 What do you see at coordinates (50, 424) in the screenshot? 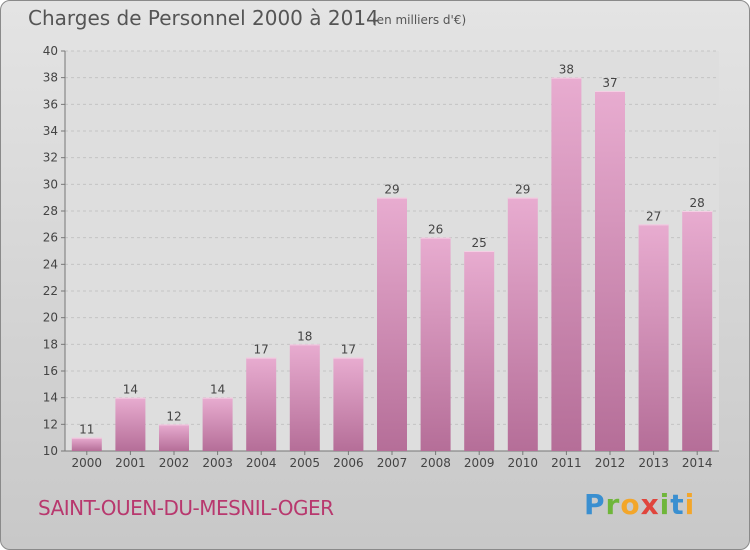
I see `y-tick-label: 12` at bounding box center [50, 424].